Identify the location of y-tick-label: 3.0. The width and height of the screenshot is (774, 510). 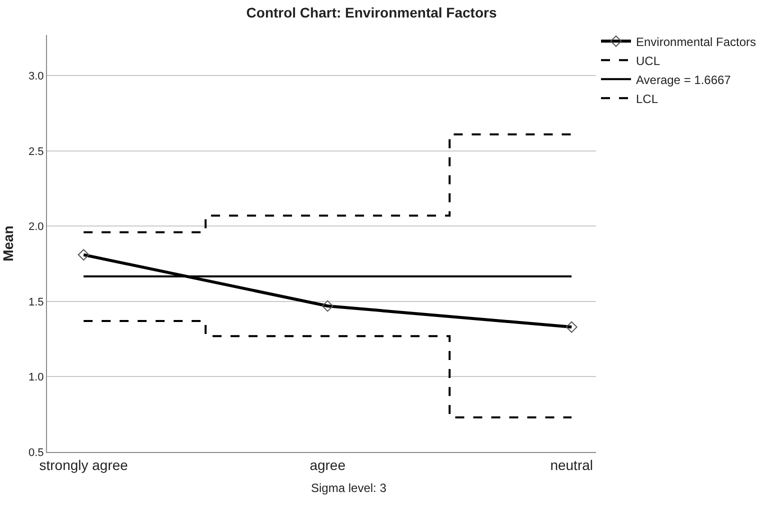
(36, 76).